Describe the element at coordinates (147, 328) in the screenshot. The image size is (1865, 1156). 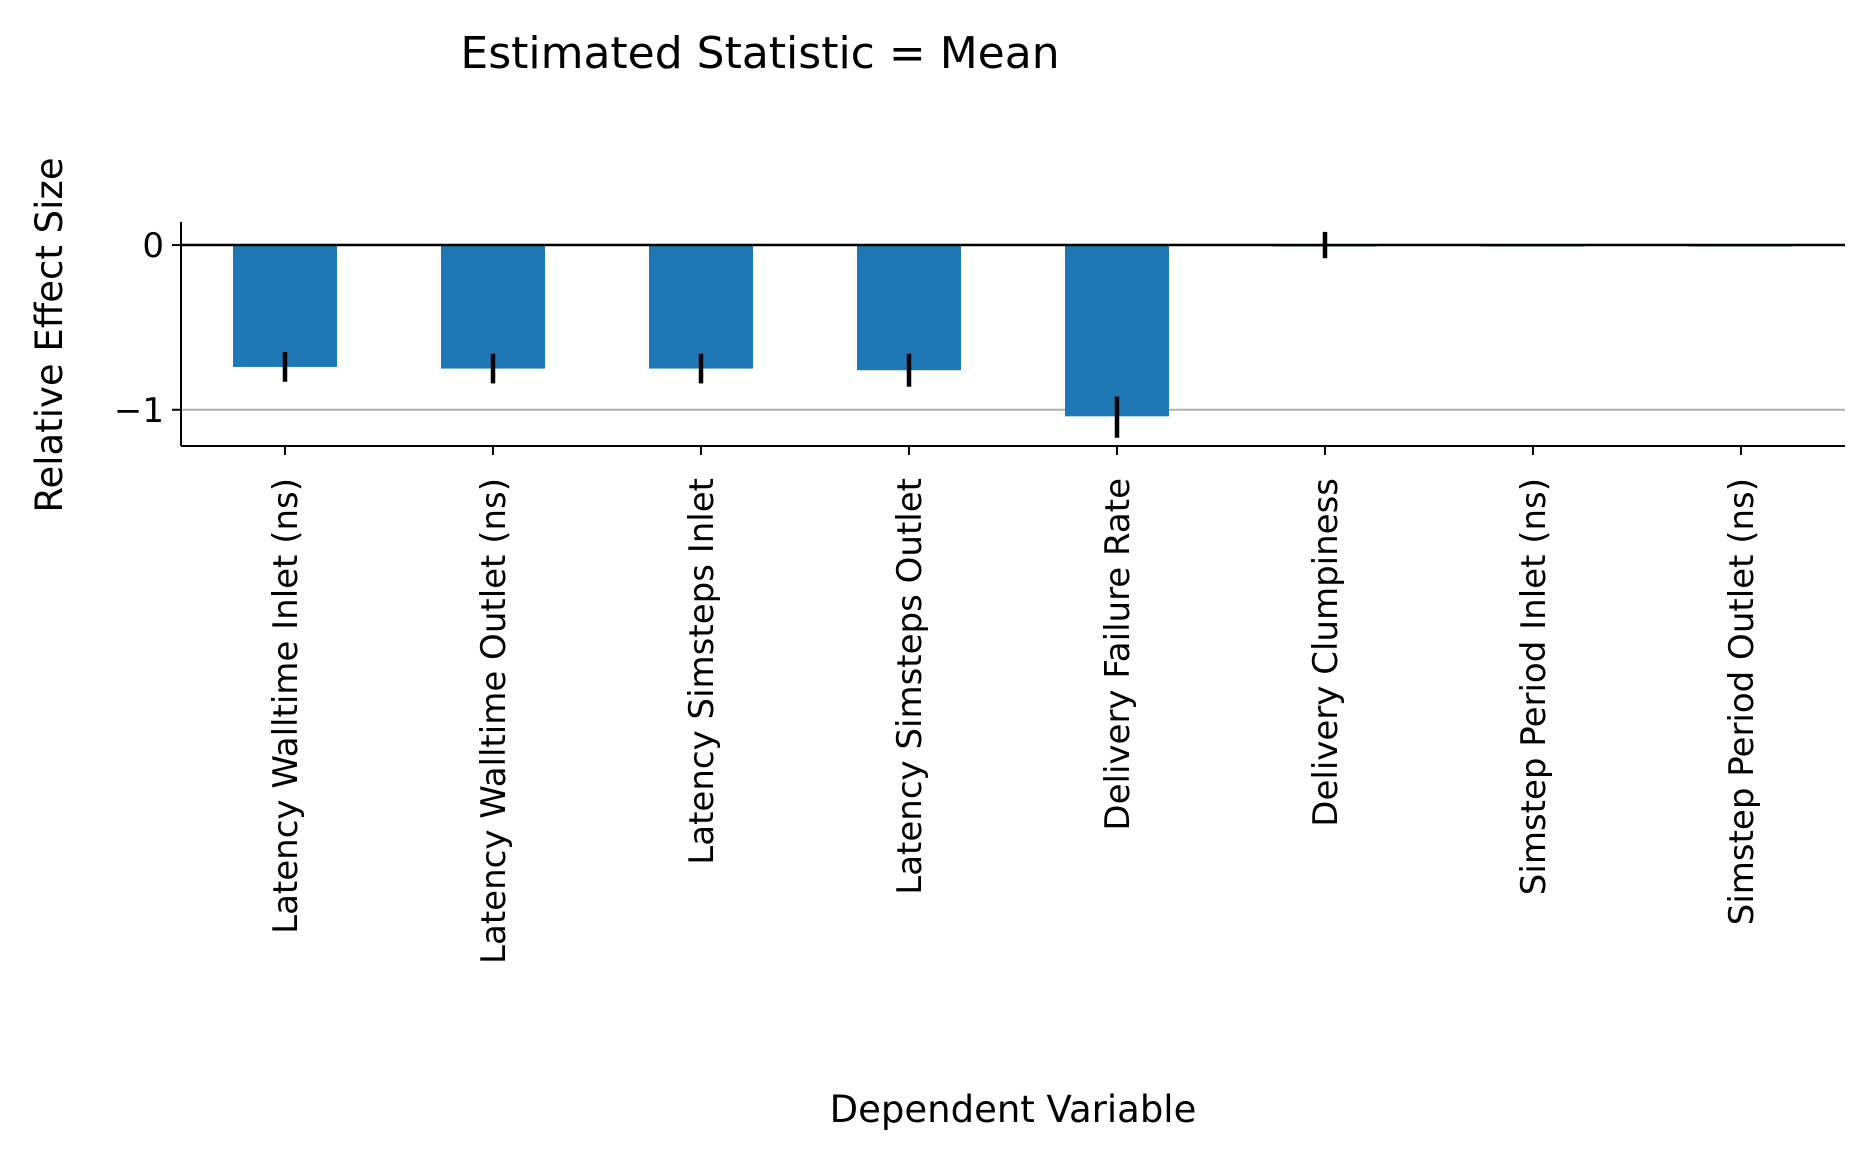
I see `y-ticks: 0 −1` at that location.